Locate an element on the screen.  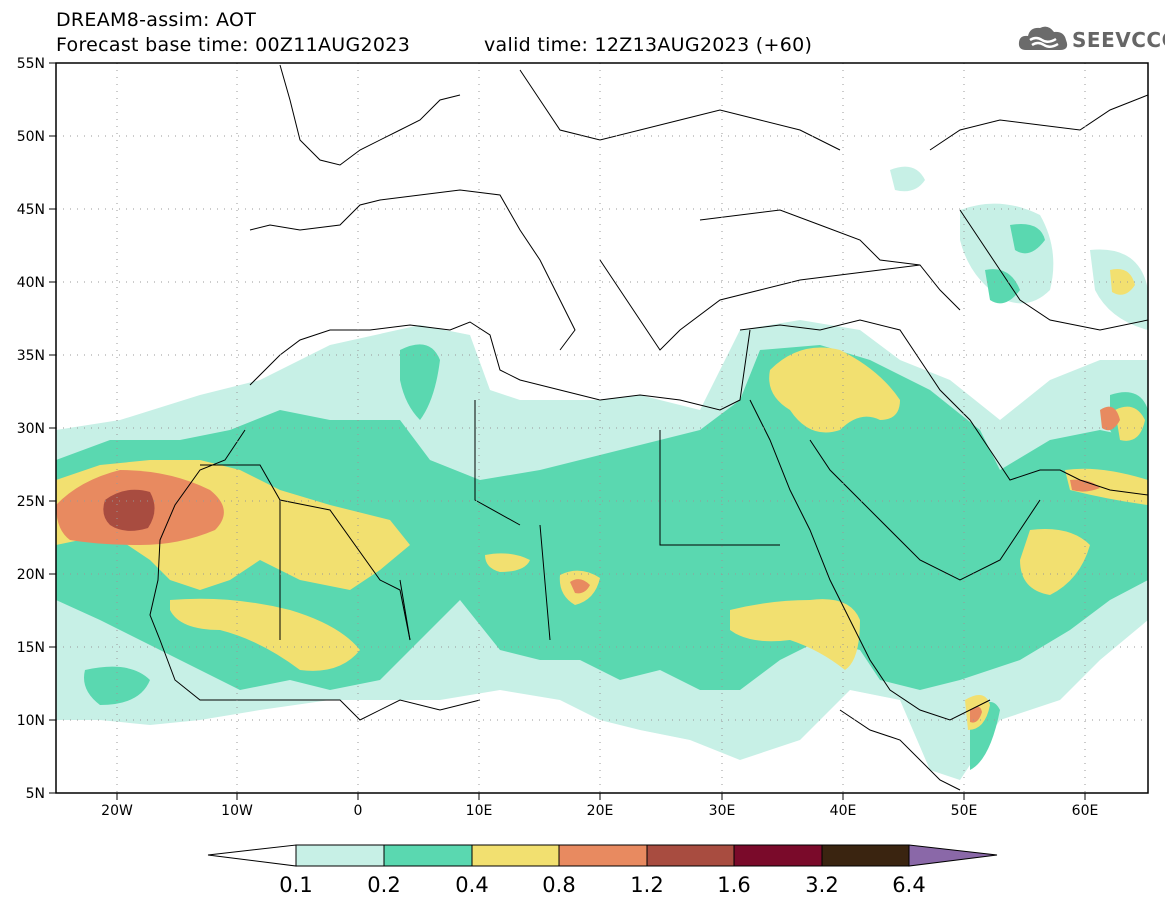
lat-label: 30N is located at coordinates (31, 429).